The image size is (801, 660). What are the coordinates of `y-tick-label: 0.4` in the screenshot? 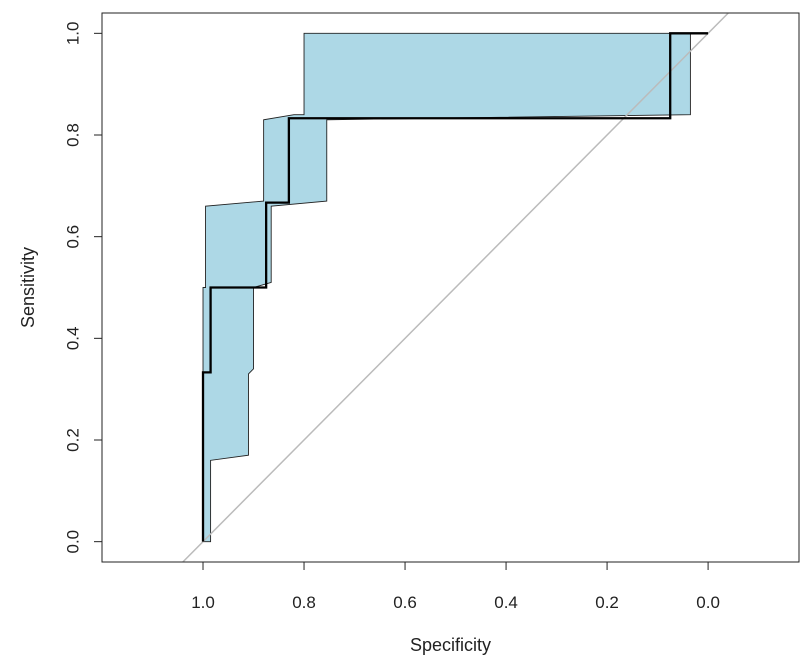 It's located at (73, 339).